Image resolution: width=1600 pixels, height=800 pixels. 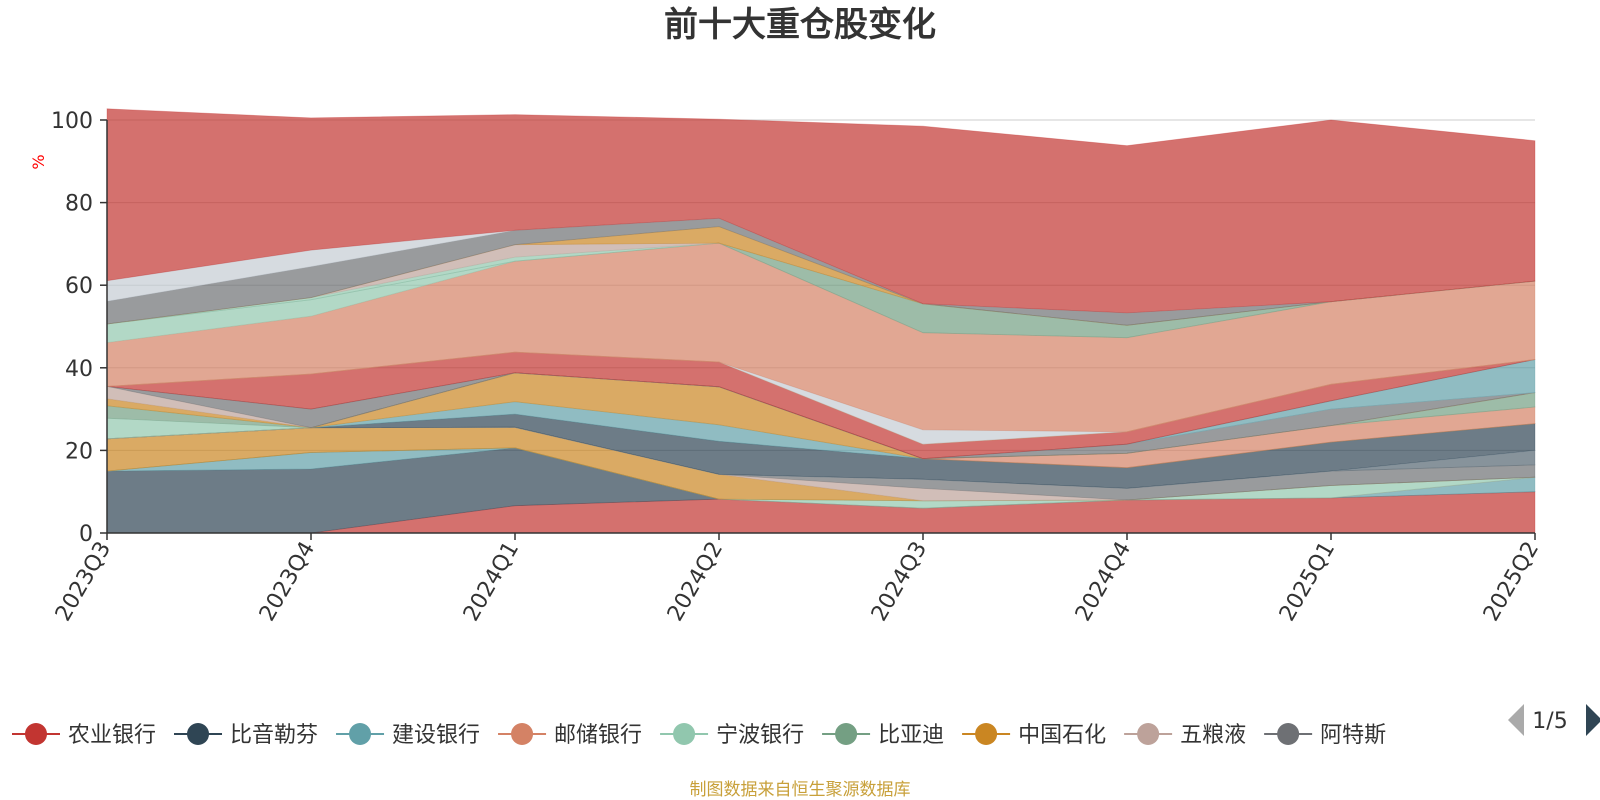 I want to click on legend-page-indicator: 1/5, so click(x=1549, y=721).